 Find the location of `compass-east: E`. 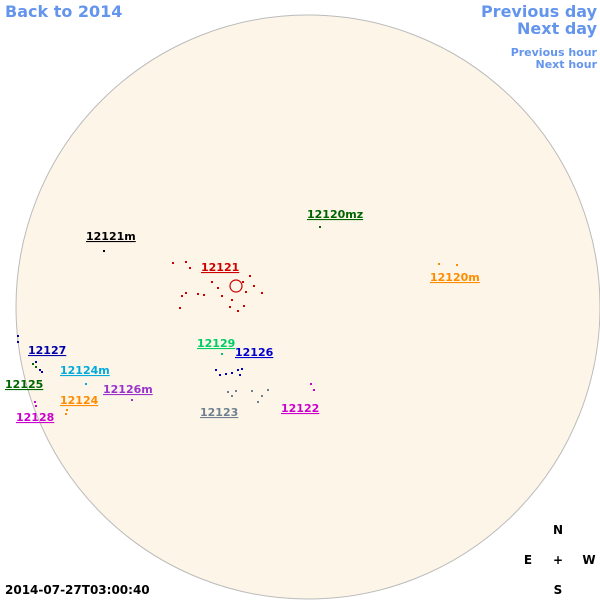

compass-east: E is located at coordinates (528, 560).